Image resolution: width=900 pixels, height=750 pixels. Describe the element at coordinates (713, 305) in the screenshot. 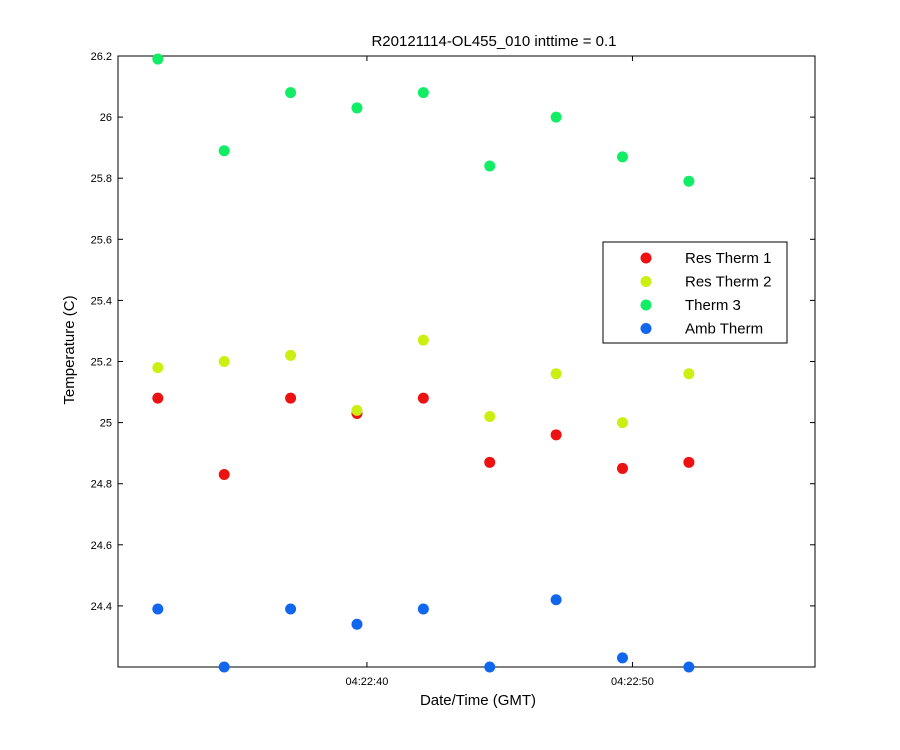

I see `legend-label-therm-3: Therm 3` at that location.